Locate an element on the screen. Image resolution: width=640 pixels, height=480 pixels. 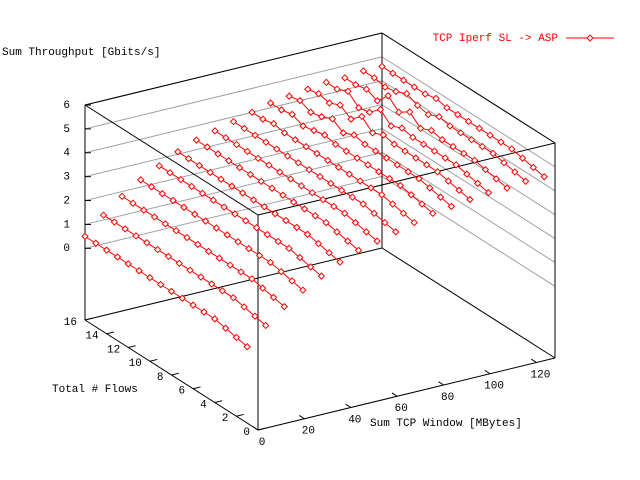
y-tick-label: 4 is located at coordinates (203, 405).